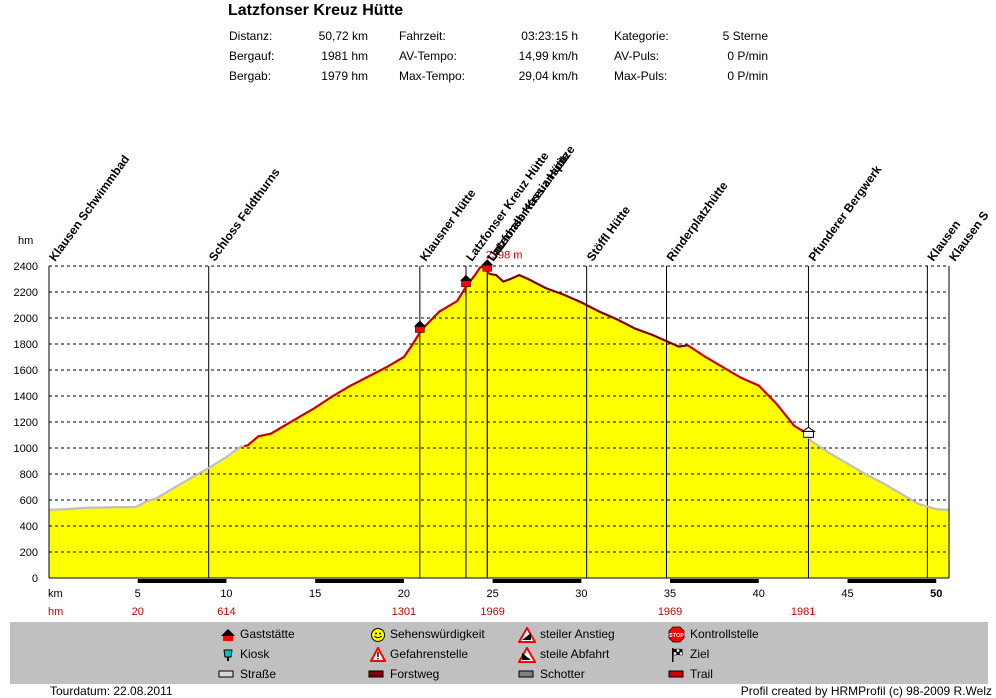 Image resolution: width=996 pixels, height=698 pixels. What do you see at coordinates (244, 214) in the screenshot?
I see `waypoint-label: Schloss Feldthurns` at bounding box center [244, 214].